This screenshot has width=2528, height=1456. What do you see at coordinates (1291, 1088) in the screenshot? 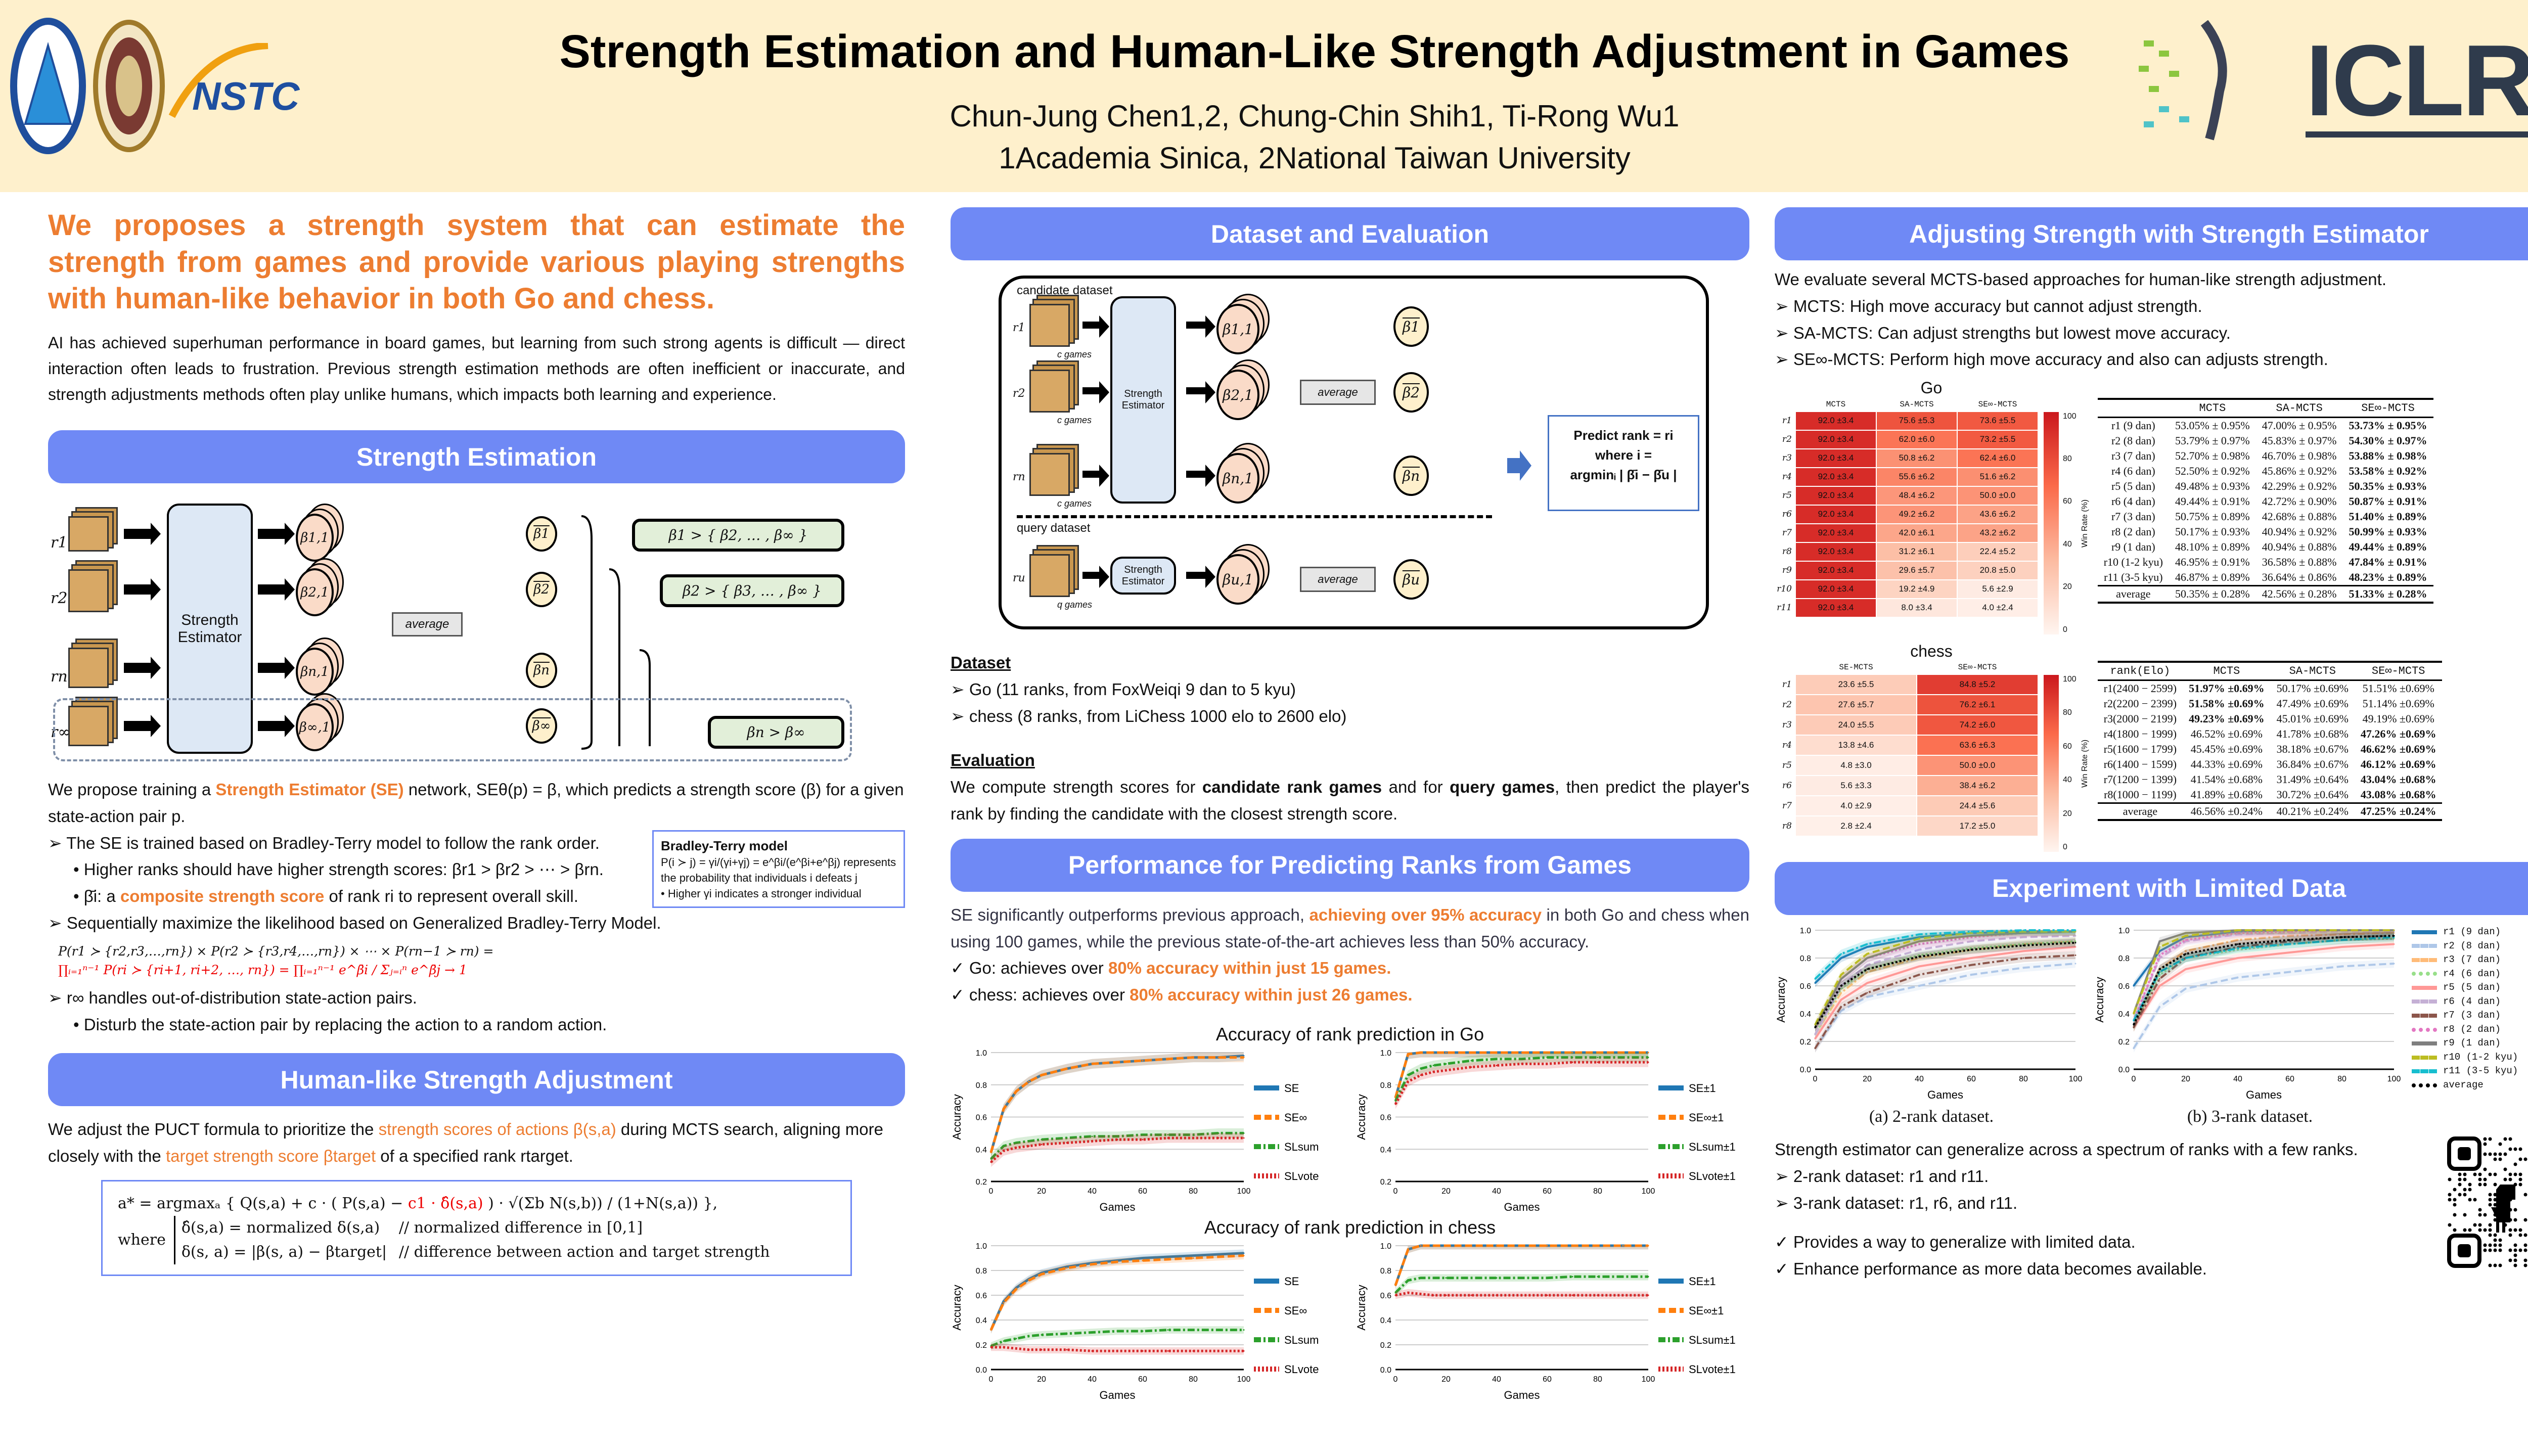
I see `legend-label: SE` at bounding box center [1291, 1088].